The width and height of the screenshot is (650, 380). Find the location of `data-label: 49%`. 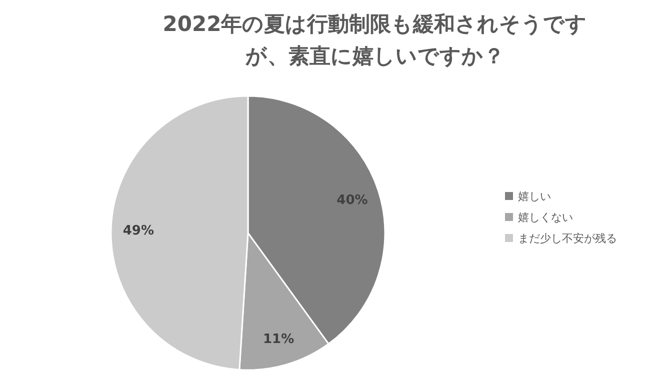

data-label: 49% is located at coordinates (138, 231).